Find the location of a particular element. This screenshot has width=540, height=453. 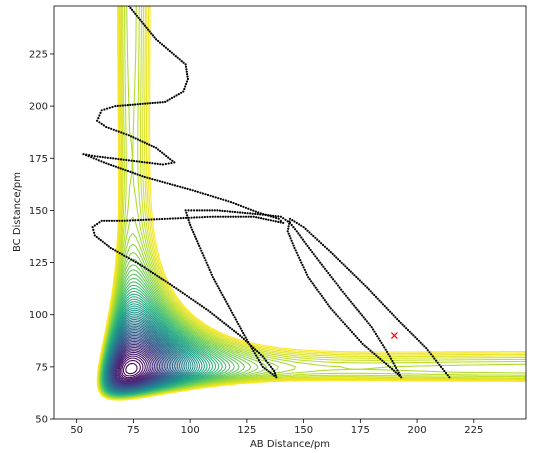

y-tick-label: 200 is located at coordinates (38, 107).